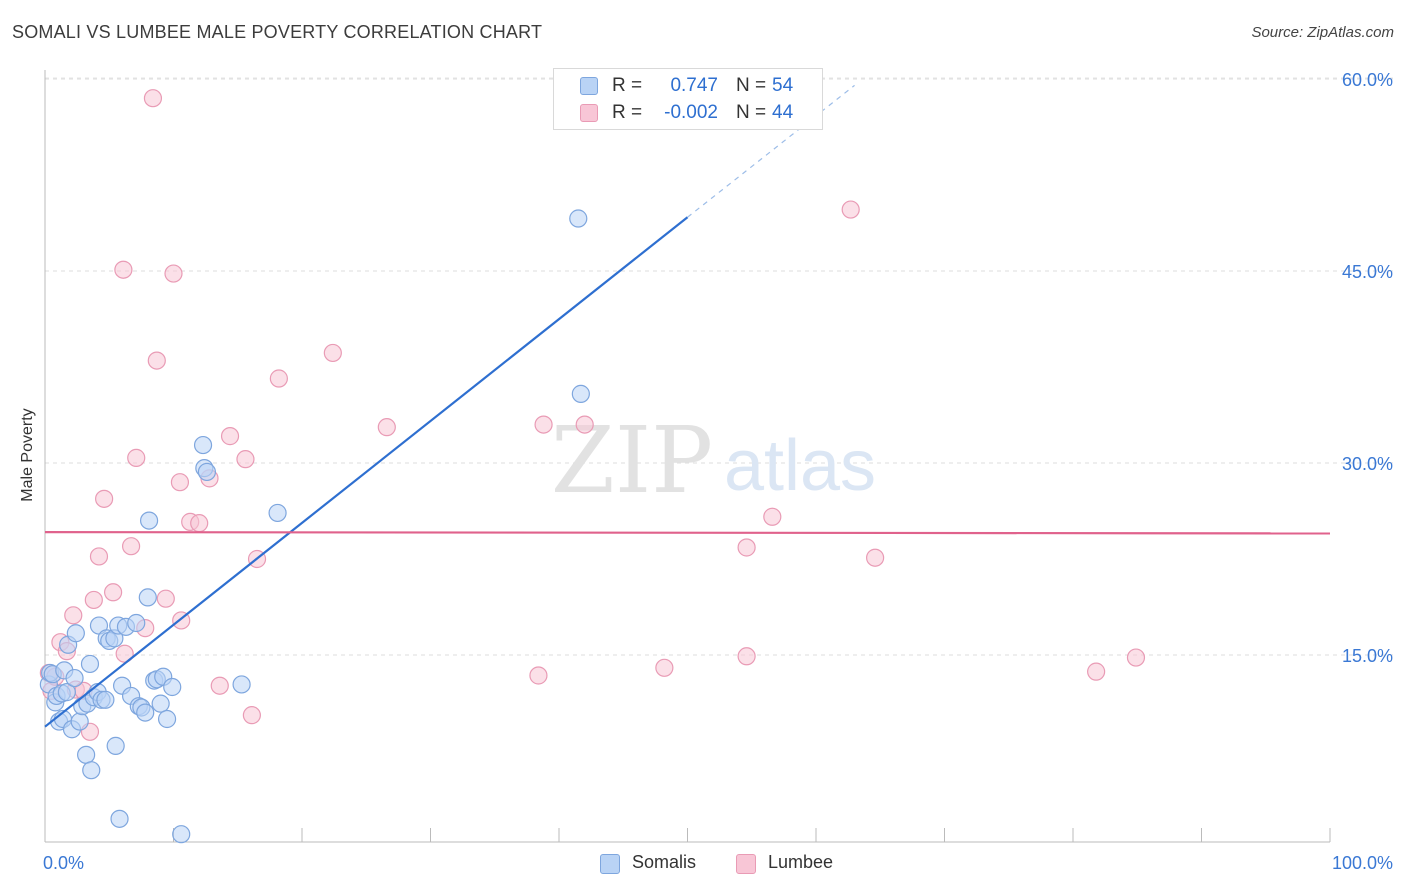 This screenshot has height=892, width=1406. What do you see at coordinates (713, 460) in the screenshot?
I see `watermark: ZIP atlas` at bounding box center [713, 460].